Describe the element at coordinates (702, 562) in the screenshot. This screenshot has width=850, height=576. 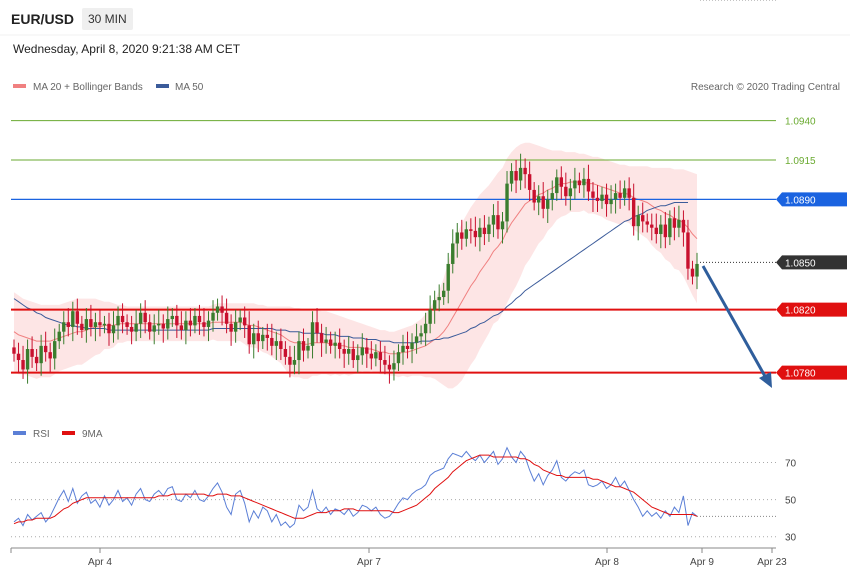
I see `x-tick-label-apr9: Apr 9` at that location.